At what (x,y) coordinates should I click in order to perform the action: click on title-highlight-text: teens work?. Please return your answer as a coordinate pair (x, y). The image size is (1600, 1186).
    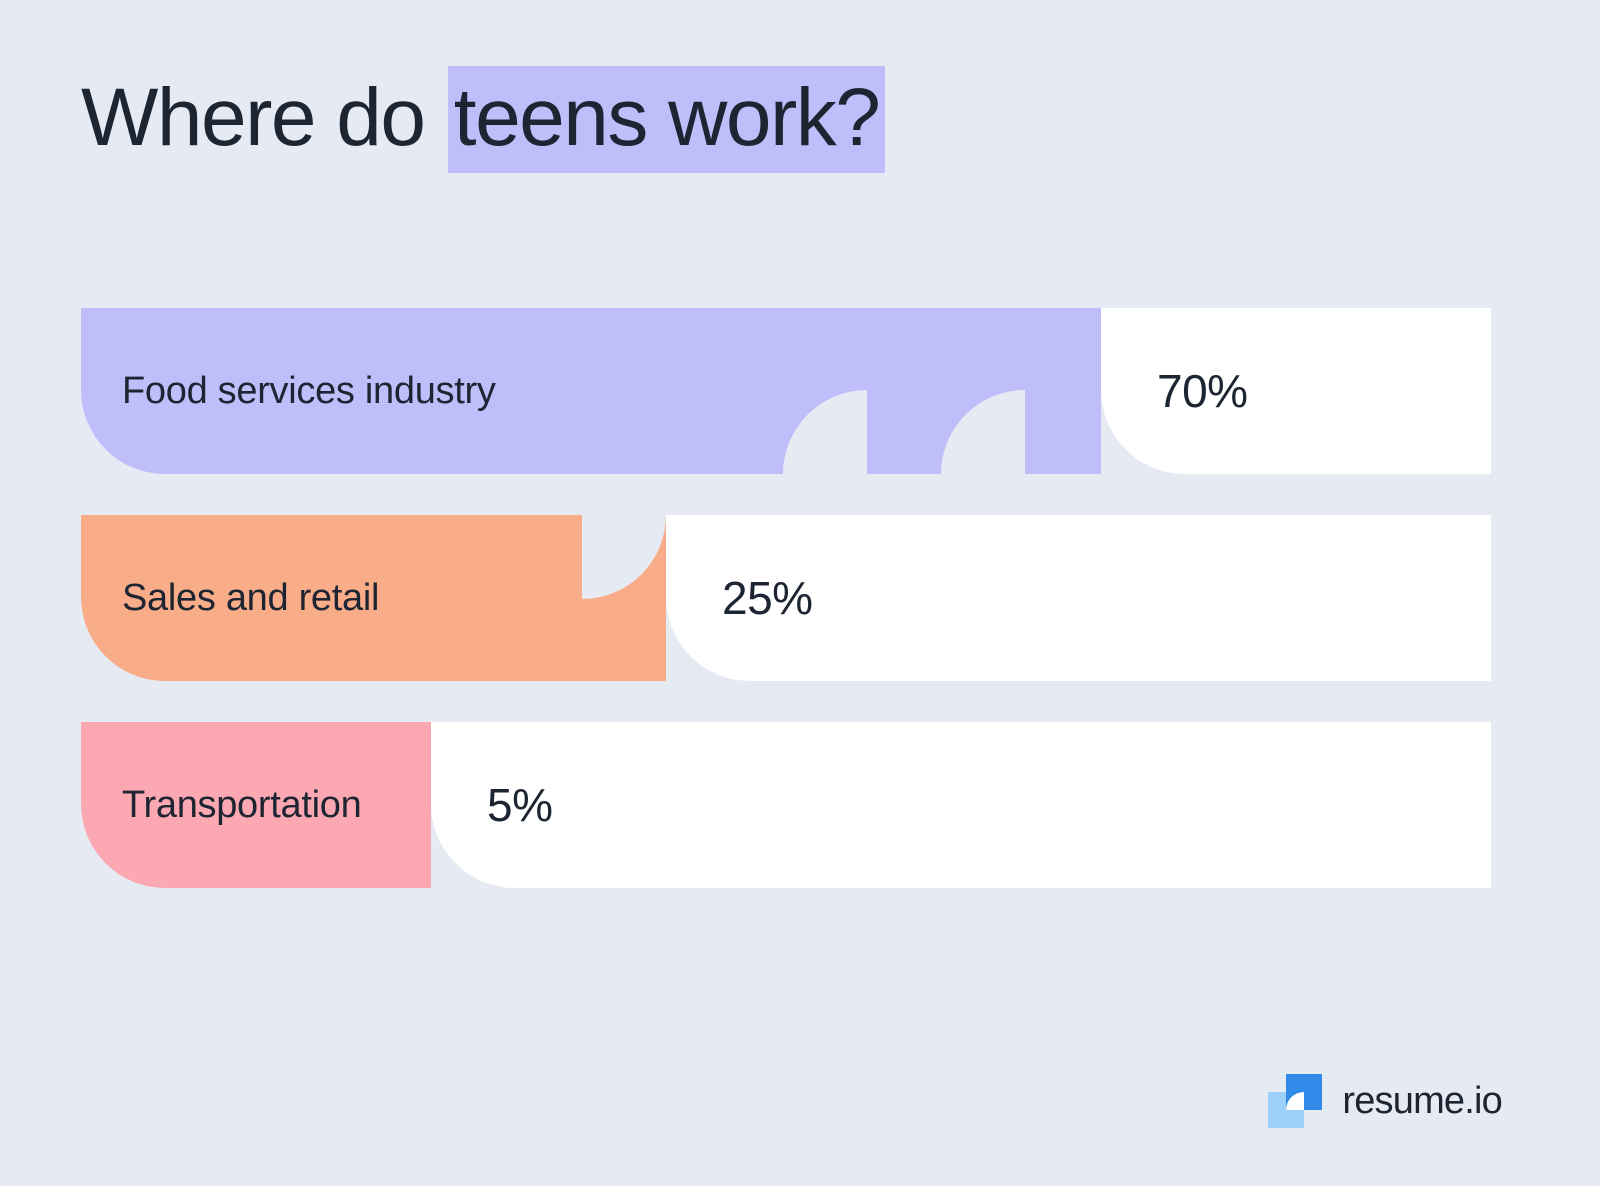
    Looking at the image, I should click on (666, 119).